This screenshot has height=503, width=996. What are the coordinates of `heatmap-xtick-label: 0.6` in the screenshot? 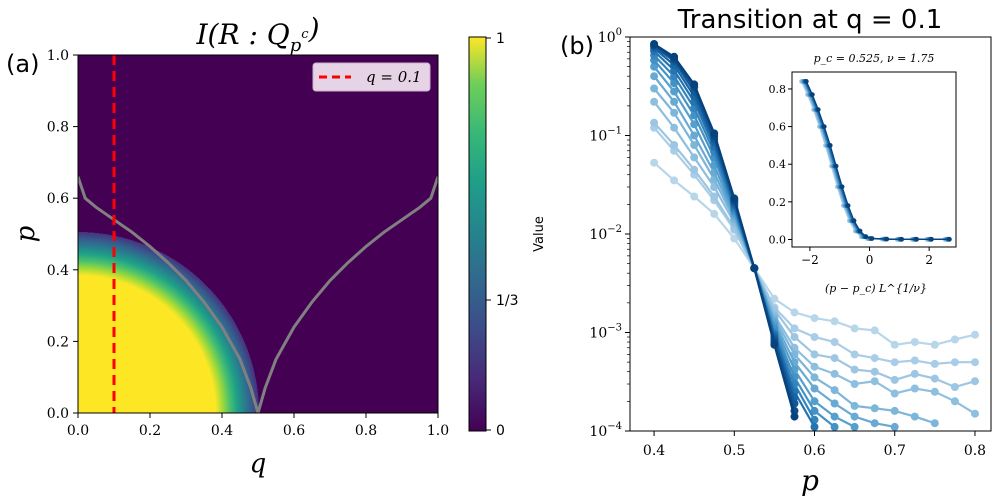 It's located at (294, 431).